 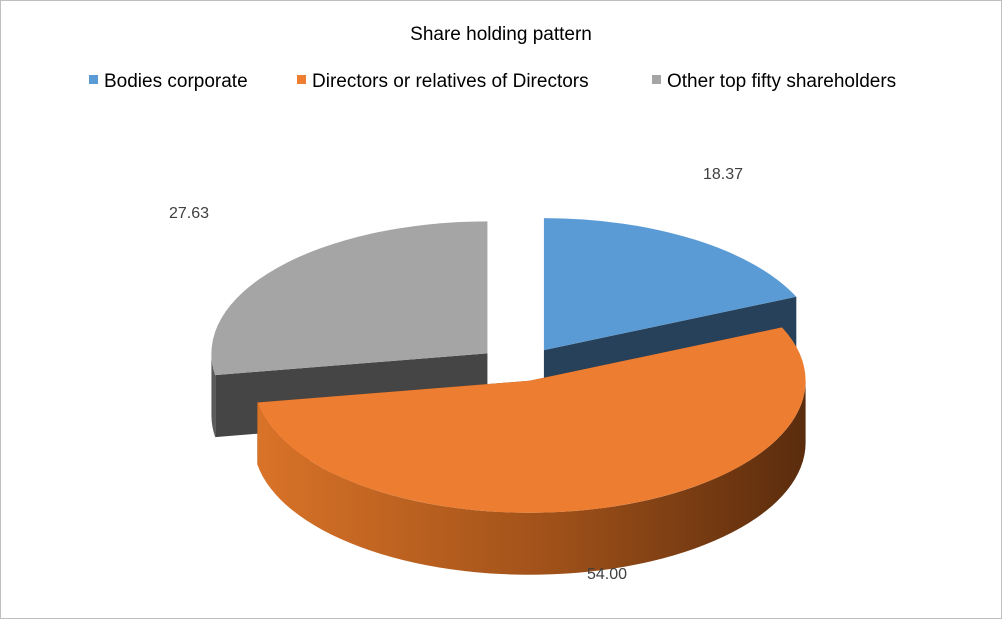 I want to click on chart-title: Share holding pattern, so click(x=501, y=34).